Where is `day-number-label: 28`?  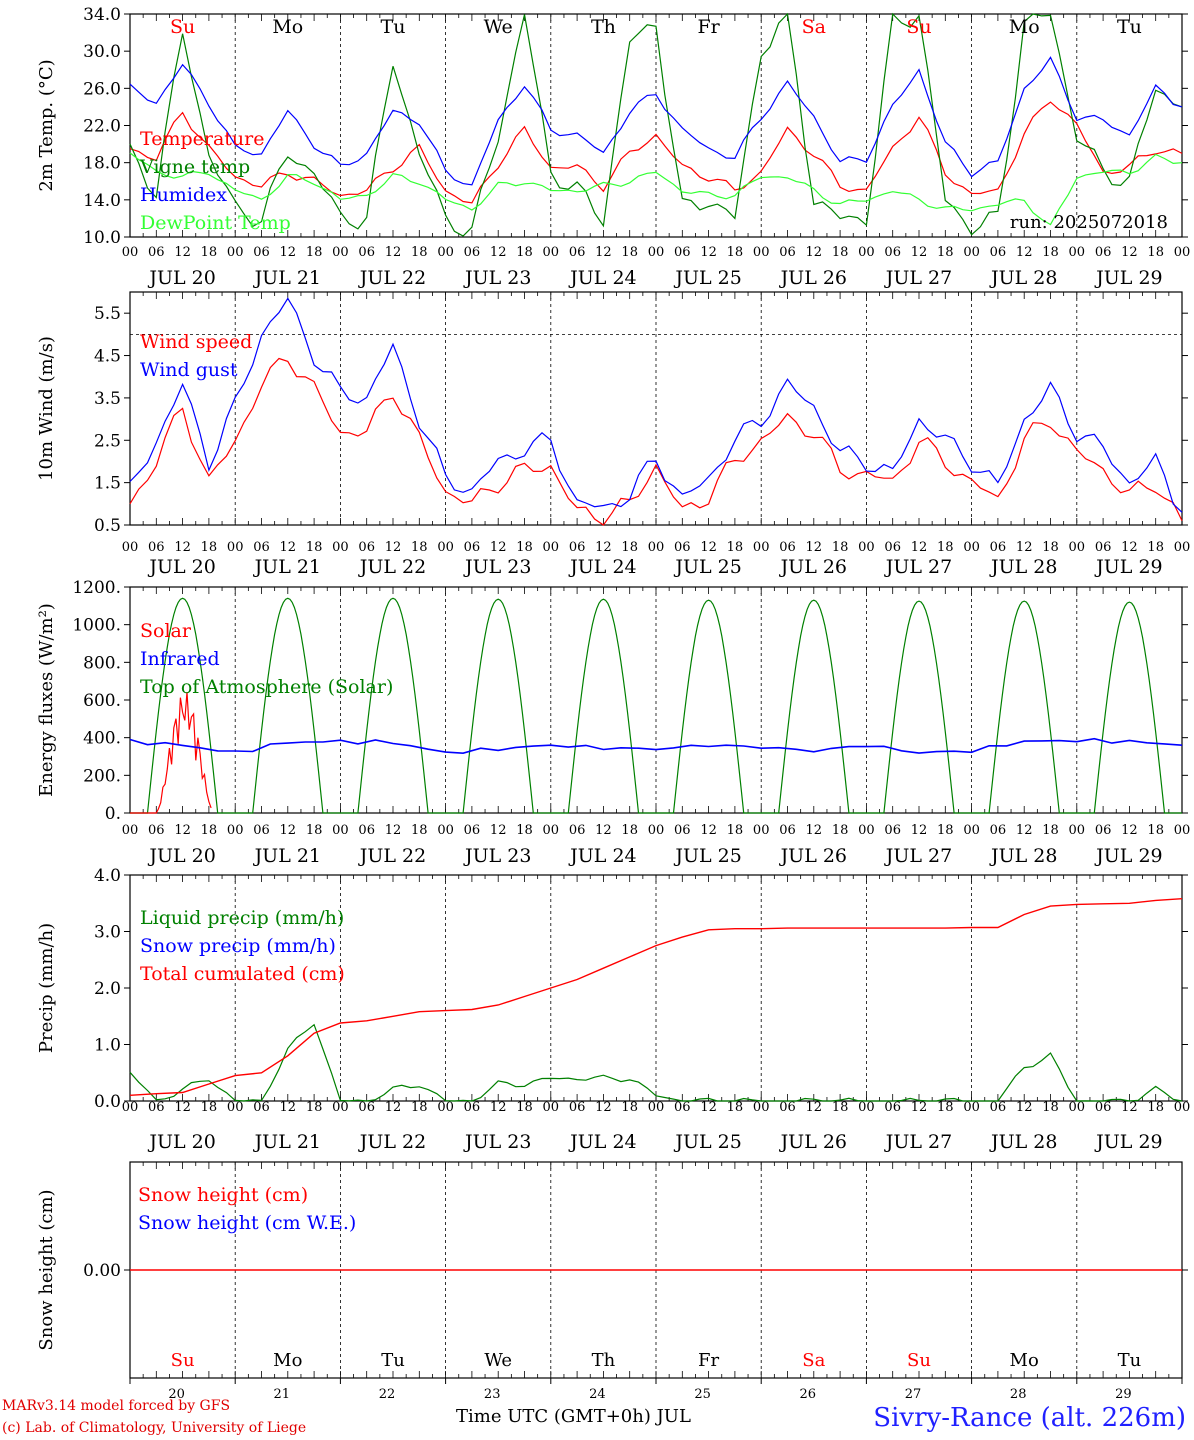
day-number-label: 28 is located at coordinates (1018, 1393).